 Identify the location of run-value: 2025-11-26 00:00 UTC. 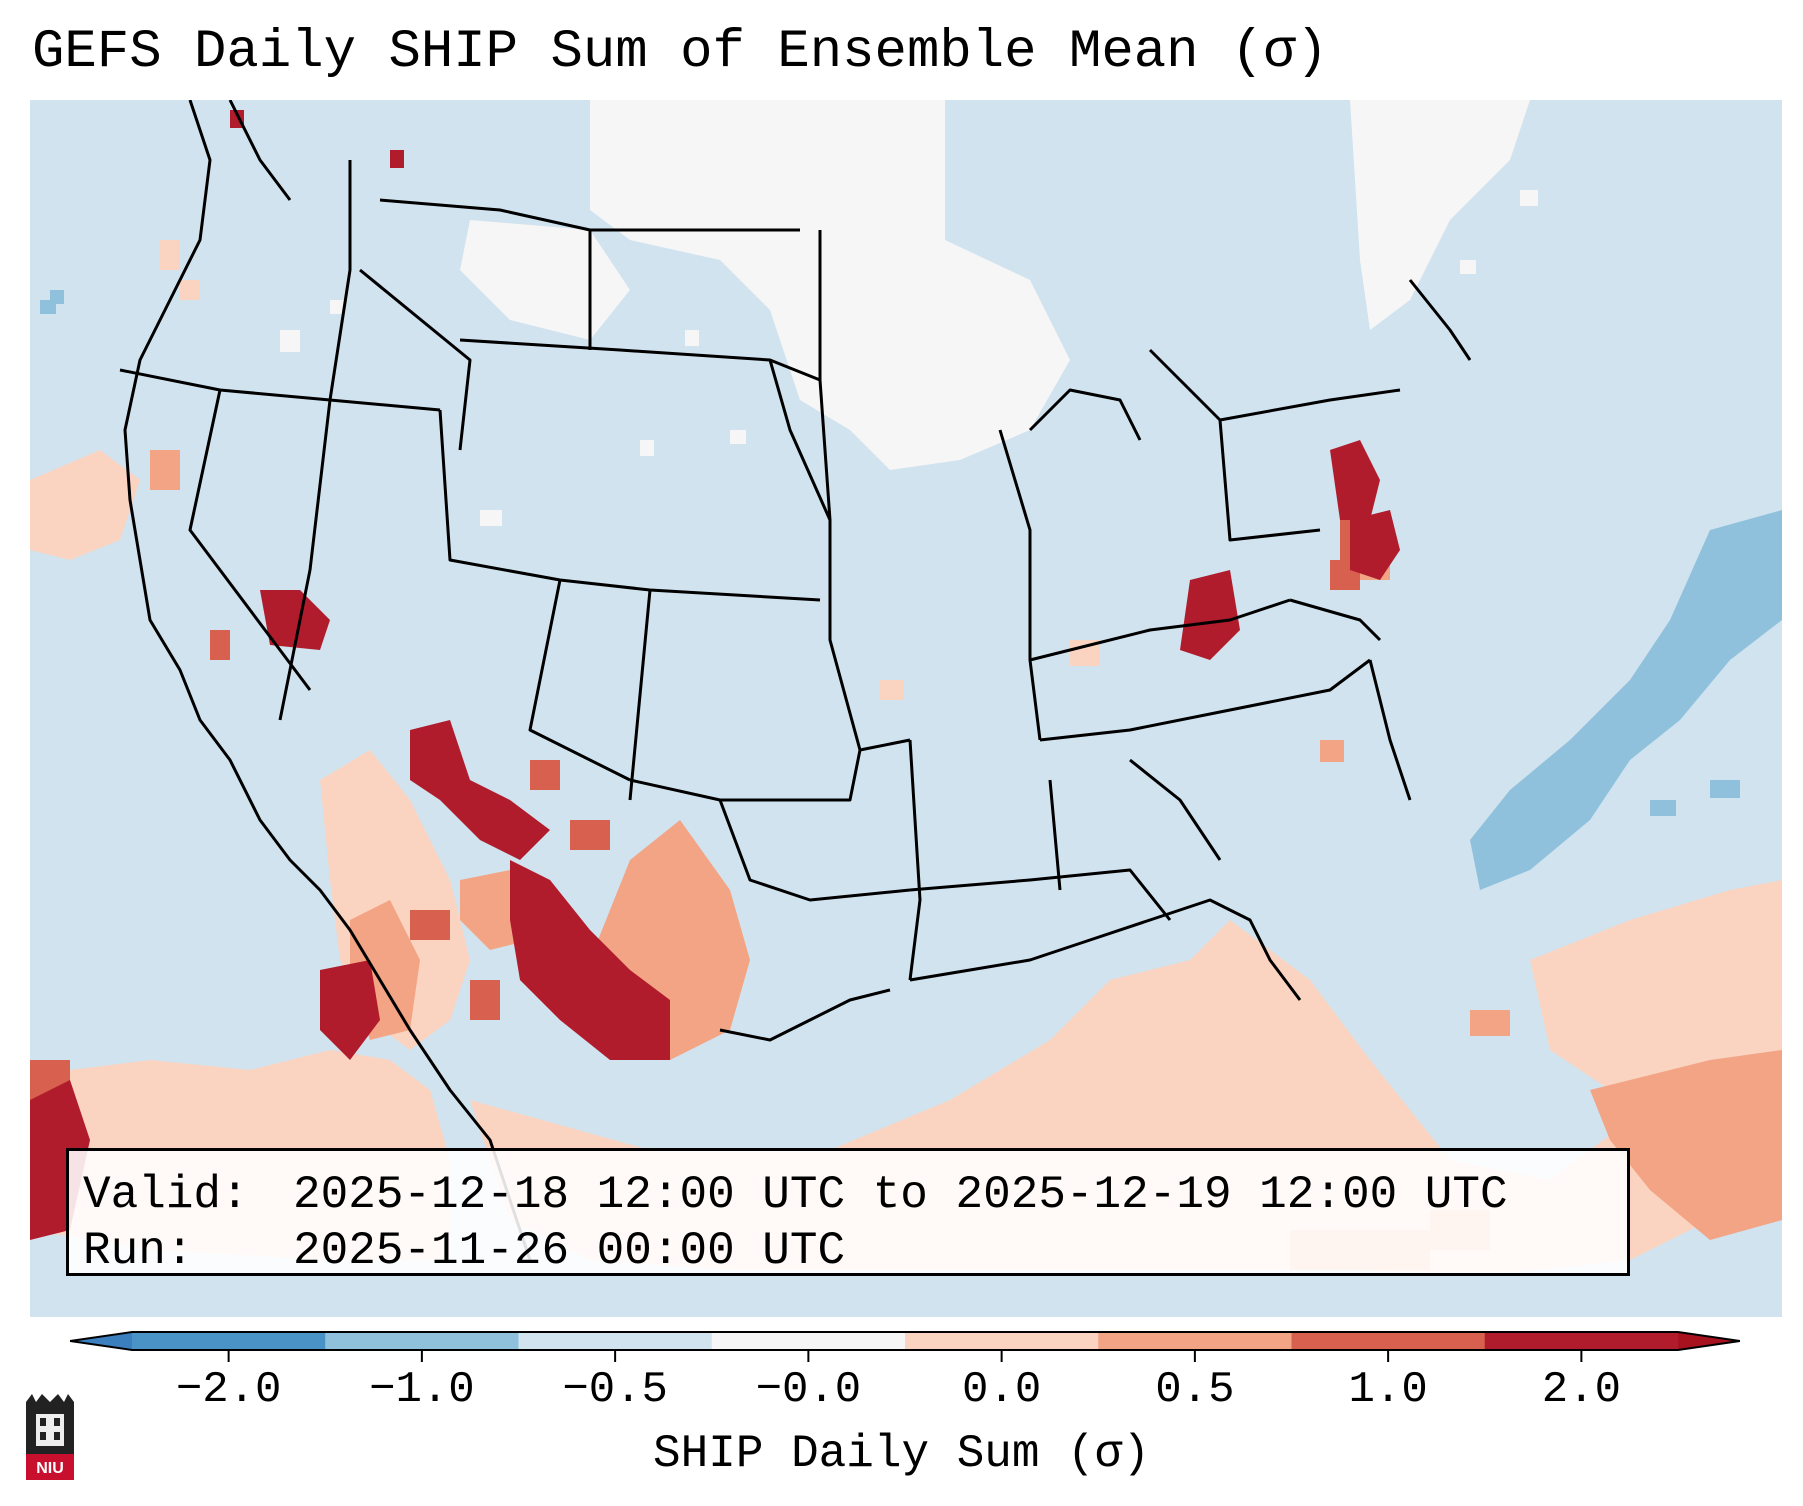
(569, 1251).